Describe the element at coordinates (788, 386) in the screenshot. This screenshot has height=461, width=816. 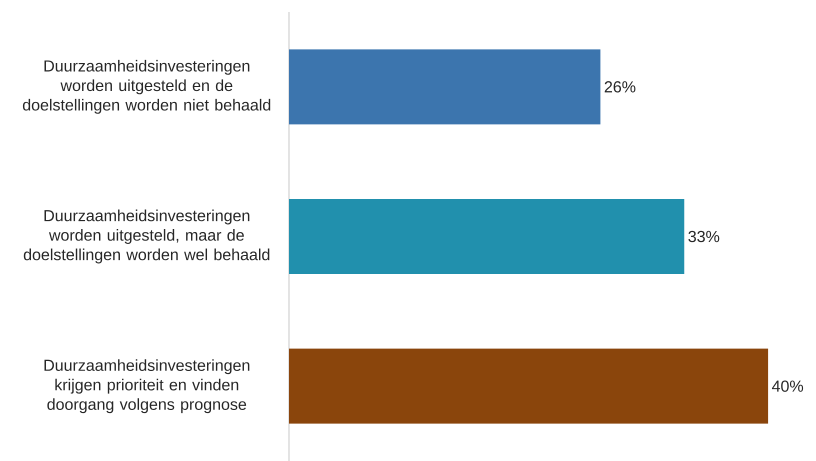
I see `data-label: 40%` at that location.